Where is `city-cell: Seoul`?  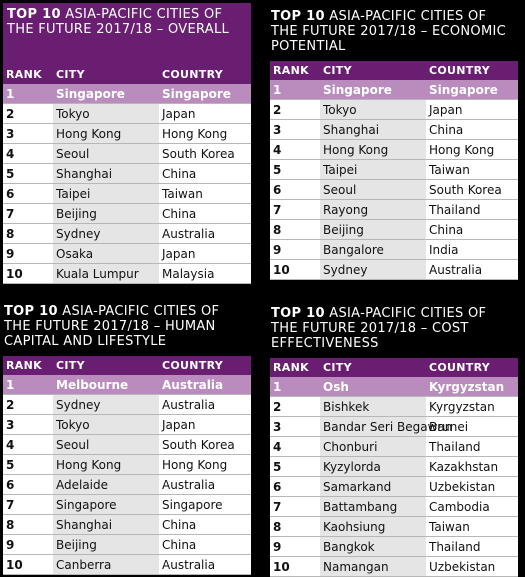 city-cell: Seoul is located at coordinates (373, 189).